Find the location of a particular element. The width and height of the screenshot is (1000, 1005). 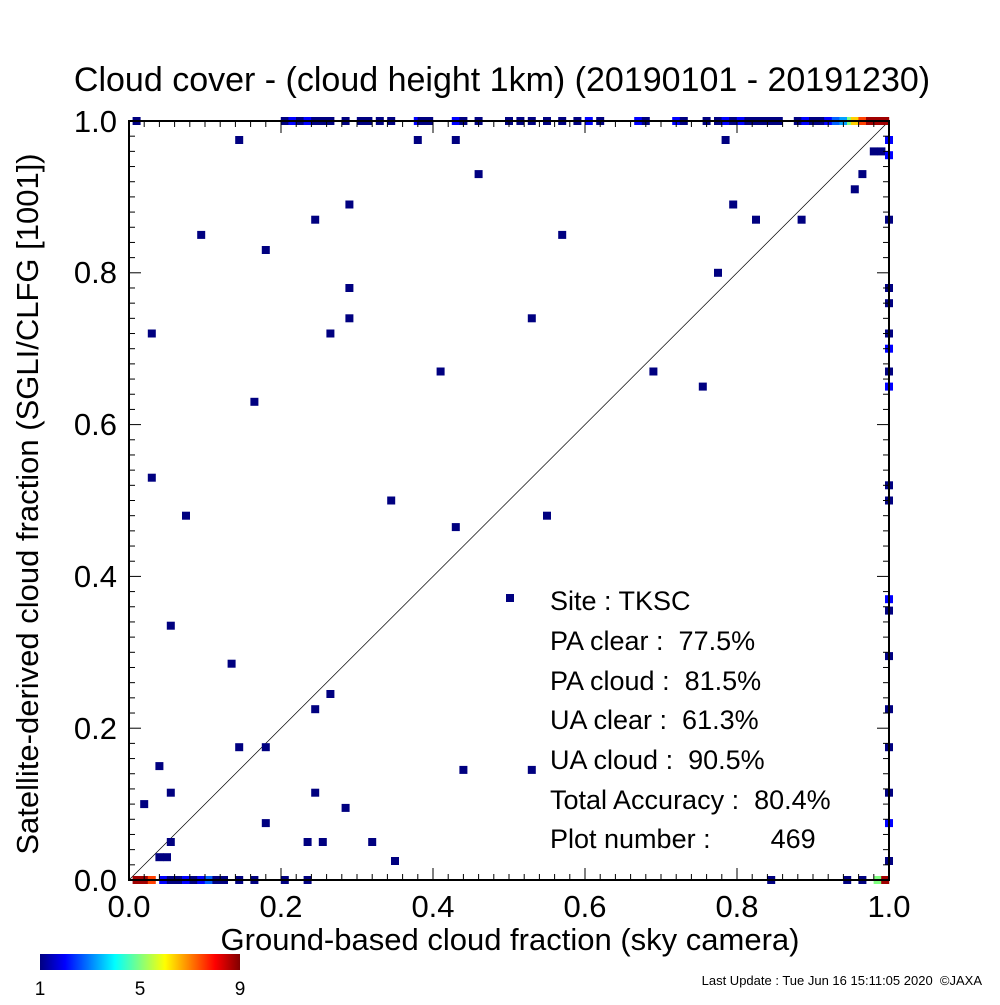

legend-ua-cloud: UA cloud : 90.5% is located at coordinates (657, 760).